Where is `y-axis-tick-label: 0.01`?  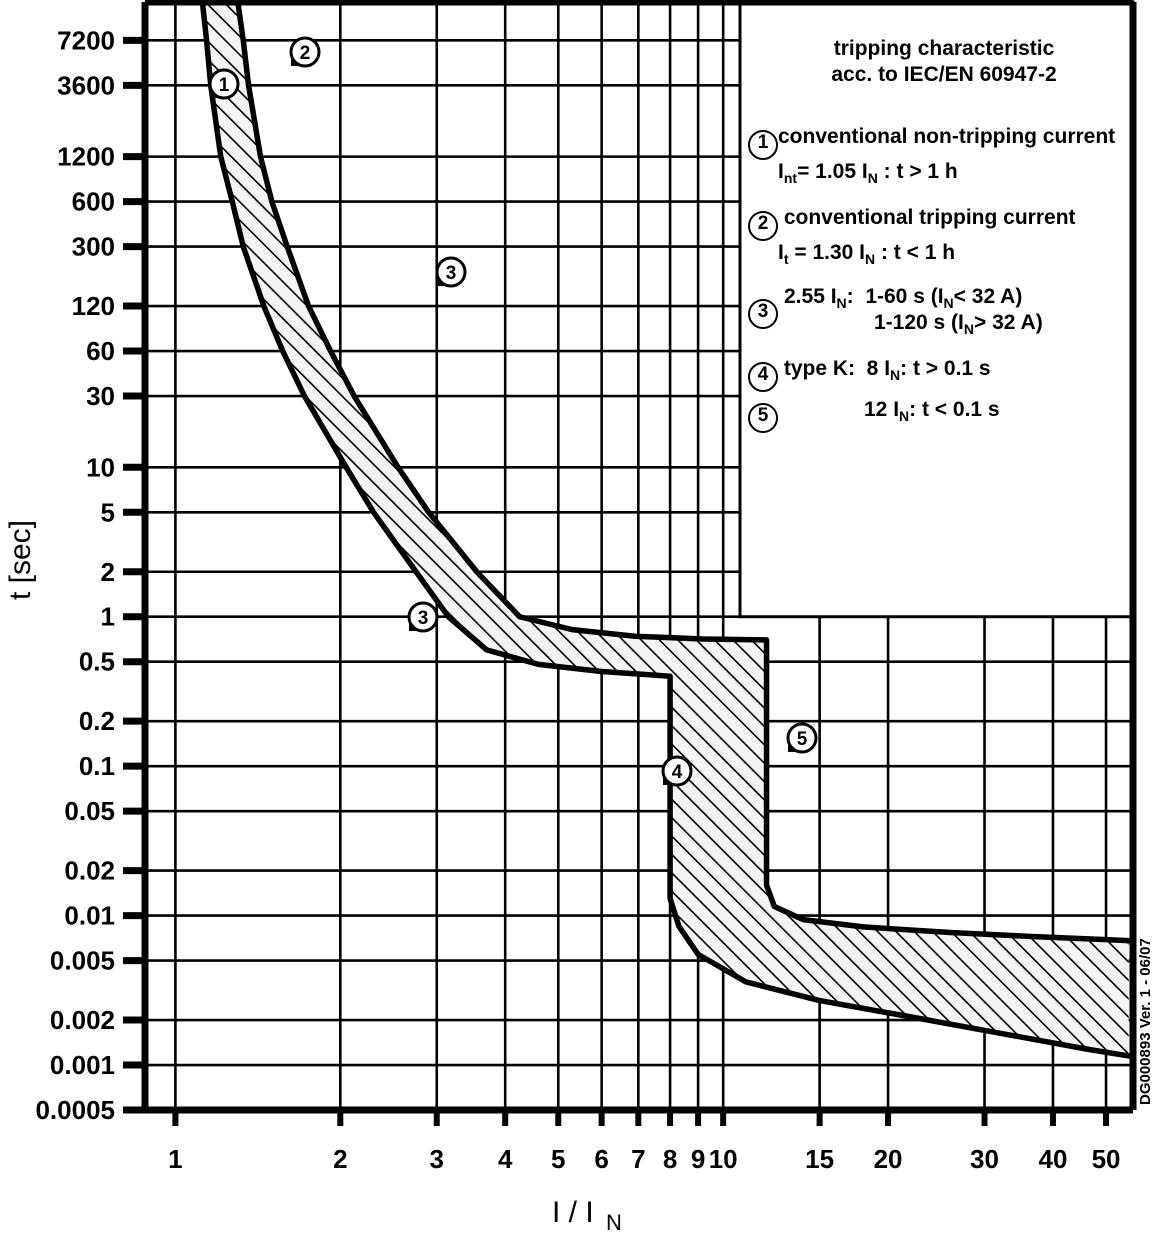
y-axis-tick-label: 0.01 is located at coordinates (89, 916).